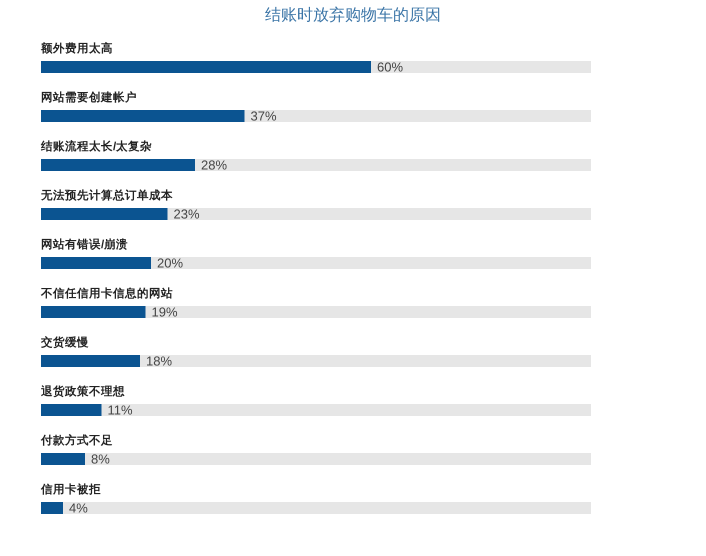 The height and width of the screenshot is (556, 706). Describe the element at coordinates (84, 245) in the screenshot. I see `category-label: 网站有错误/崩溃` at that location.